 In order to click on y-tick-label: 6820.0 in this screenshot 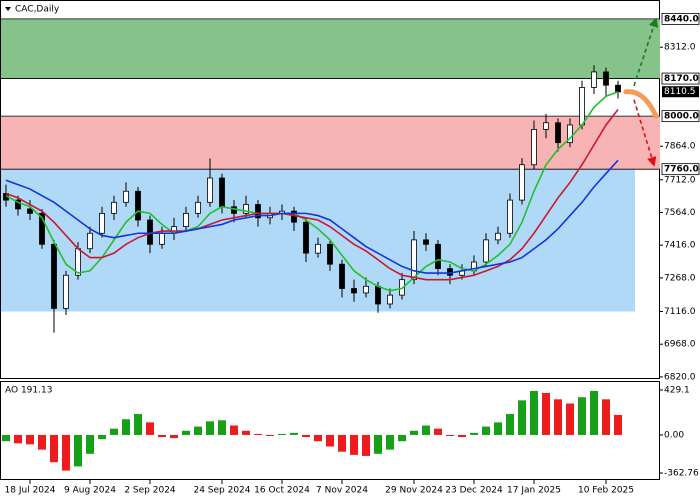, I will do `click(680, 377)`.